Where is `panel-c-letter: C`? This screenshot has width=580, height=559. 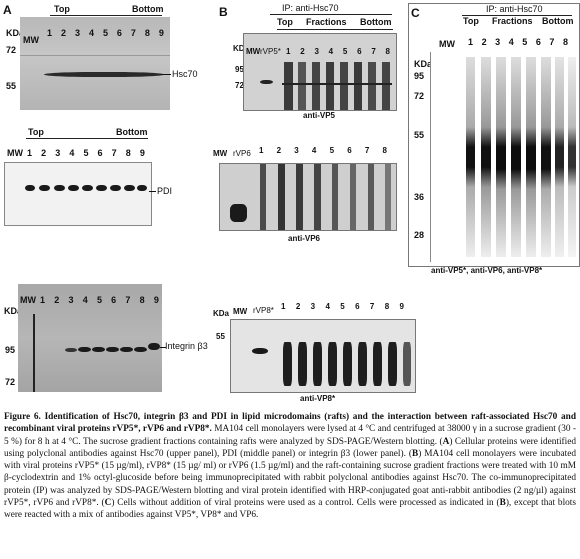 panel-c-letter: C is located at coordinates (415, 13).